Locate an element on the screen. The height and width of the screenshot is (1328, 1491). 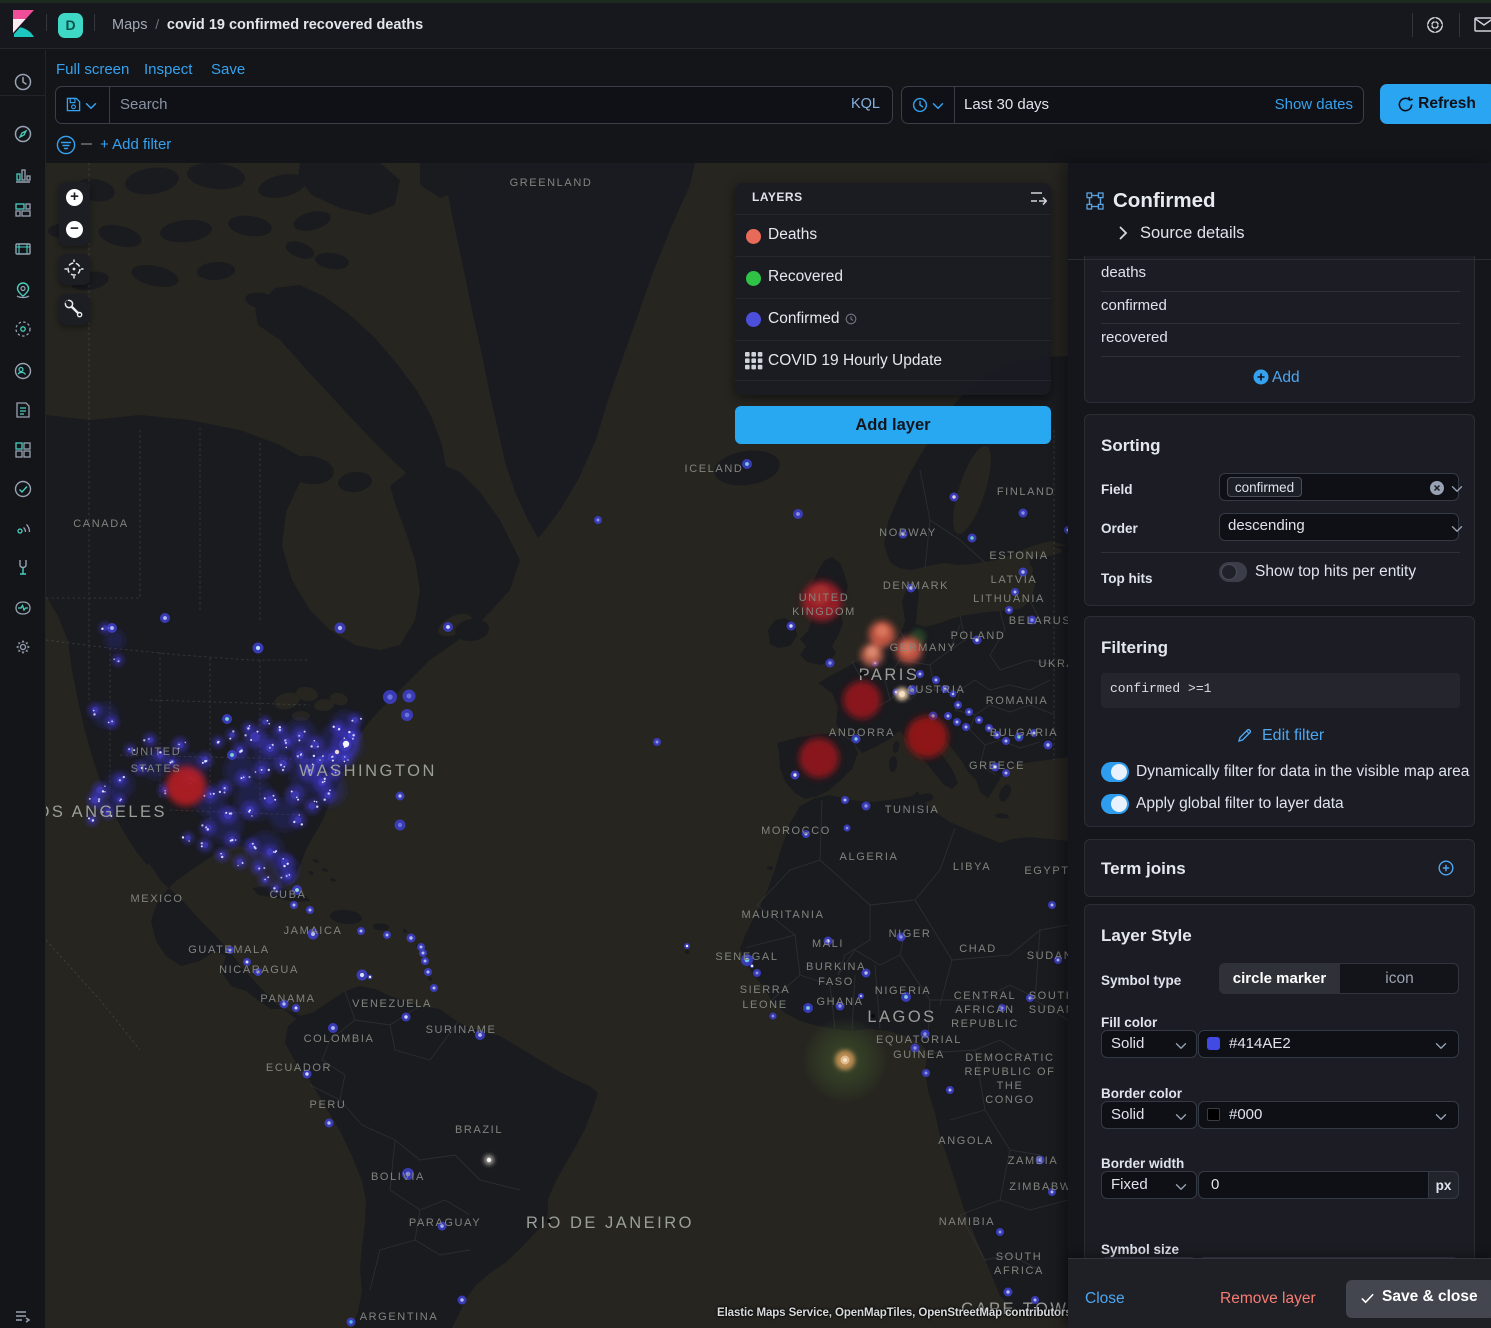
svg-text: LITHUANIA is located at coordinates (1009, 599).